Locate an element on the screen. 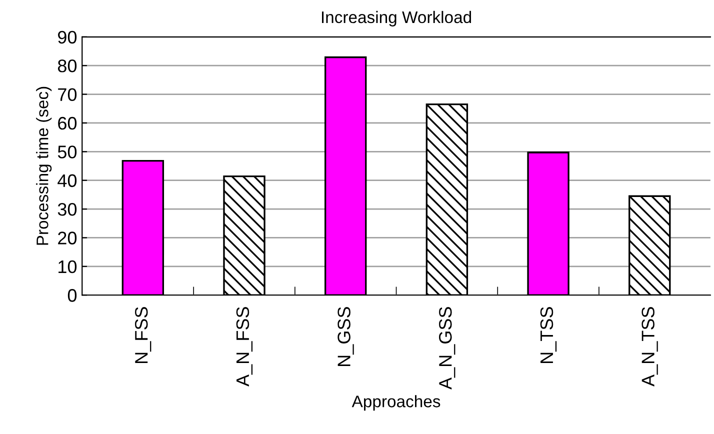 The image size is (714, 434). y-tick-label: 20 is located at coordinates (67, 238).